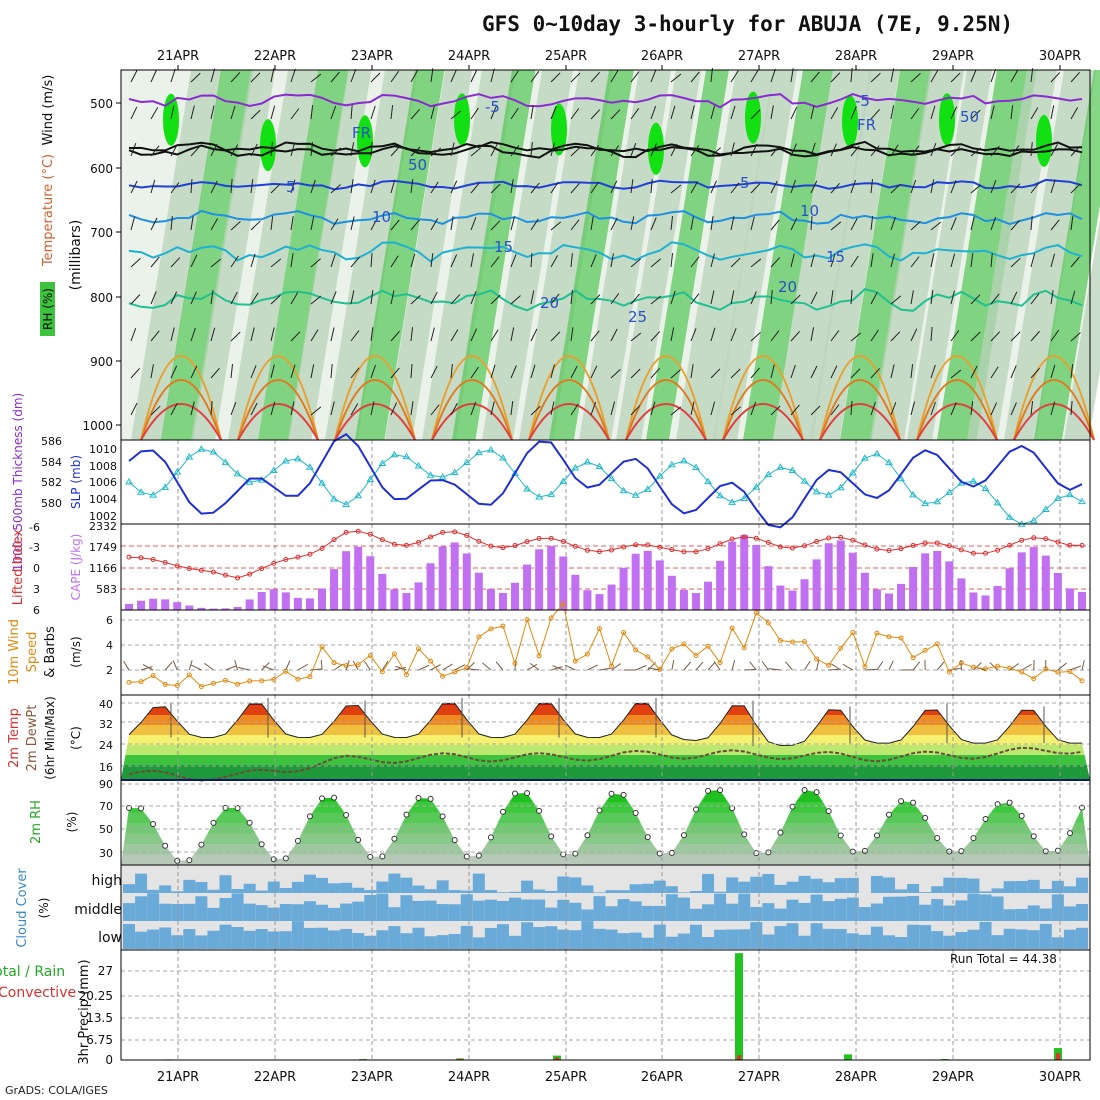 The width and height of the screenshot is (1100, 1100). I want to click on bottom-date-label: 22APR, so click(275, 1077).